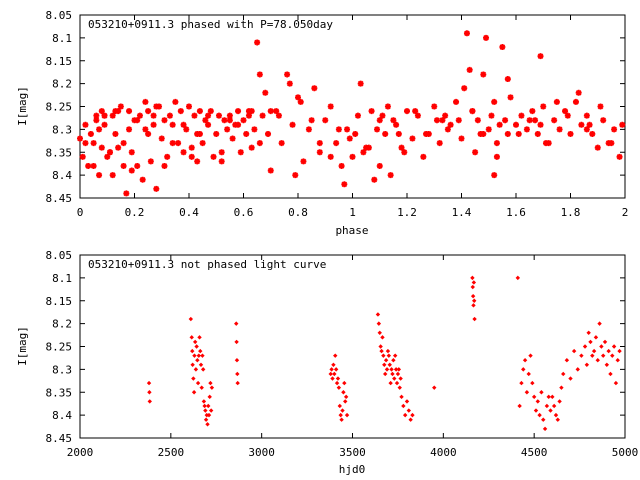  What do you see at coordinates (171, 452) in the screenshot?
I see `x-tick-label: 2500` at bounding box center [171, 452].